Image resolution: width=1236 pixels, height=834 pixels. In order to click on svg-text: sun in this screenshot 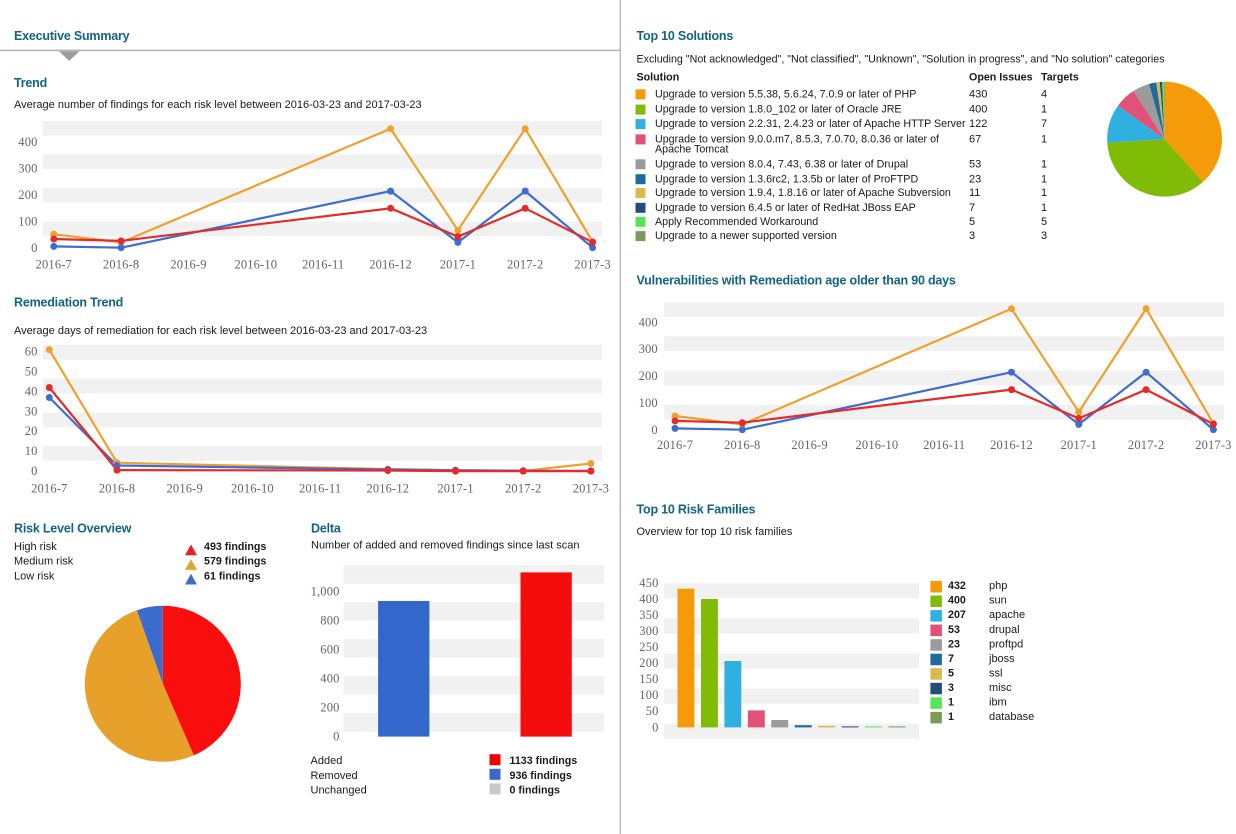, I will do `click(998, 601)`.